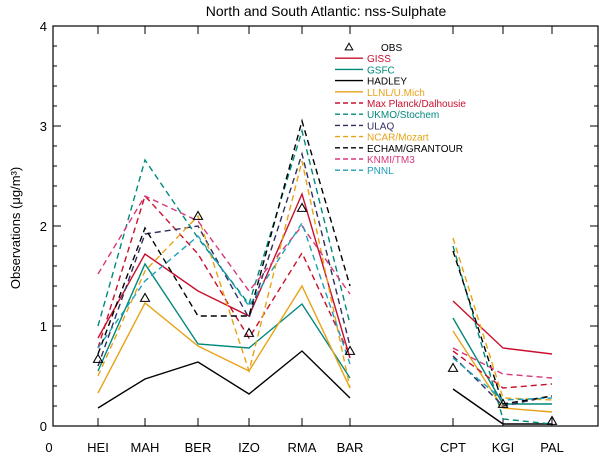  Describe the element at coordinates (43, 426) in the screenshot. I see `y-tick-label: 0` at that location.